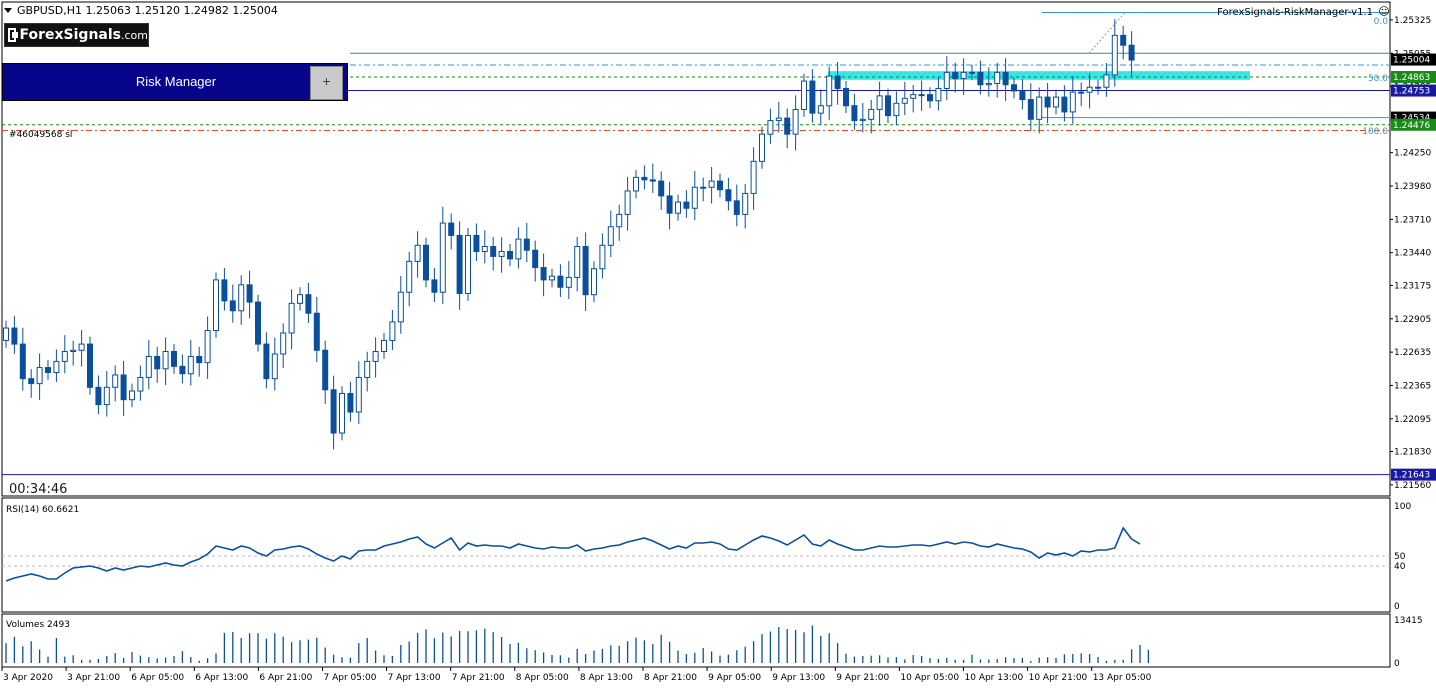 The width and height of the screenshot is (1436, 691). Describe the element at coordinates (13, 35) in the screenshot. I see `logo-mark-icon` at that location.